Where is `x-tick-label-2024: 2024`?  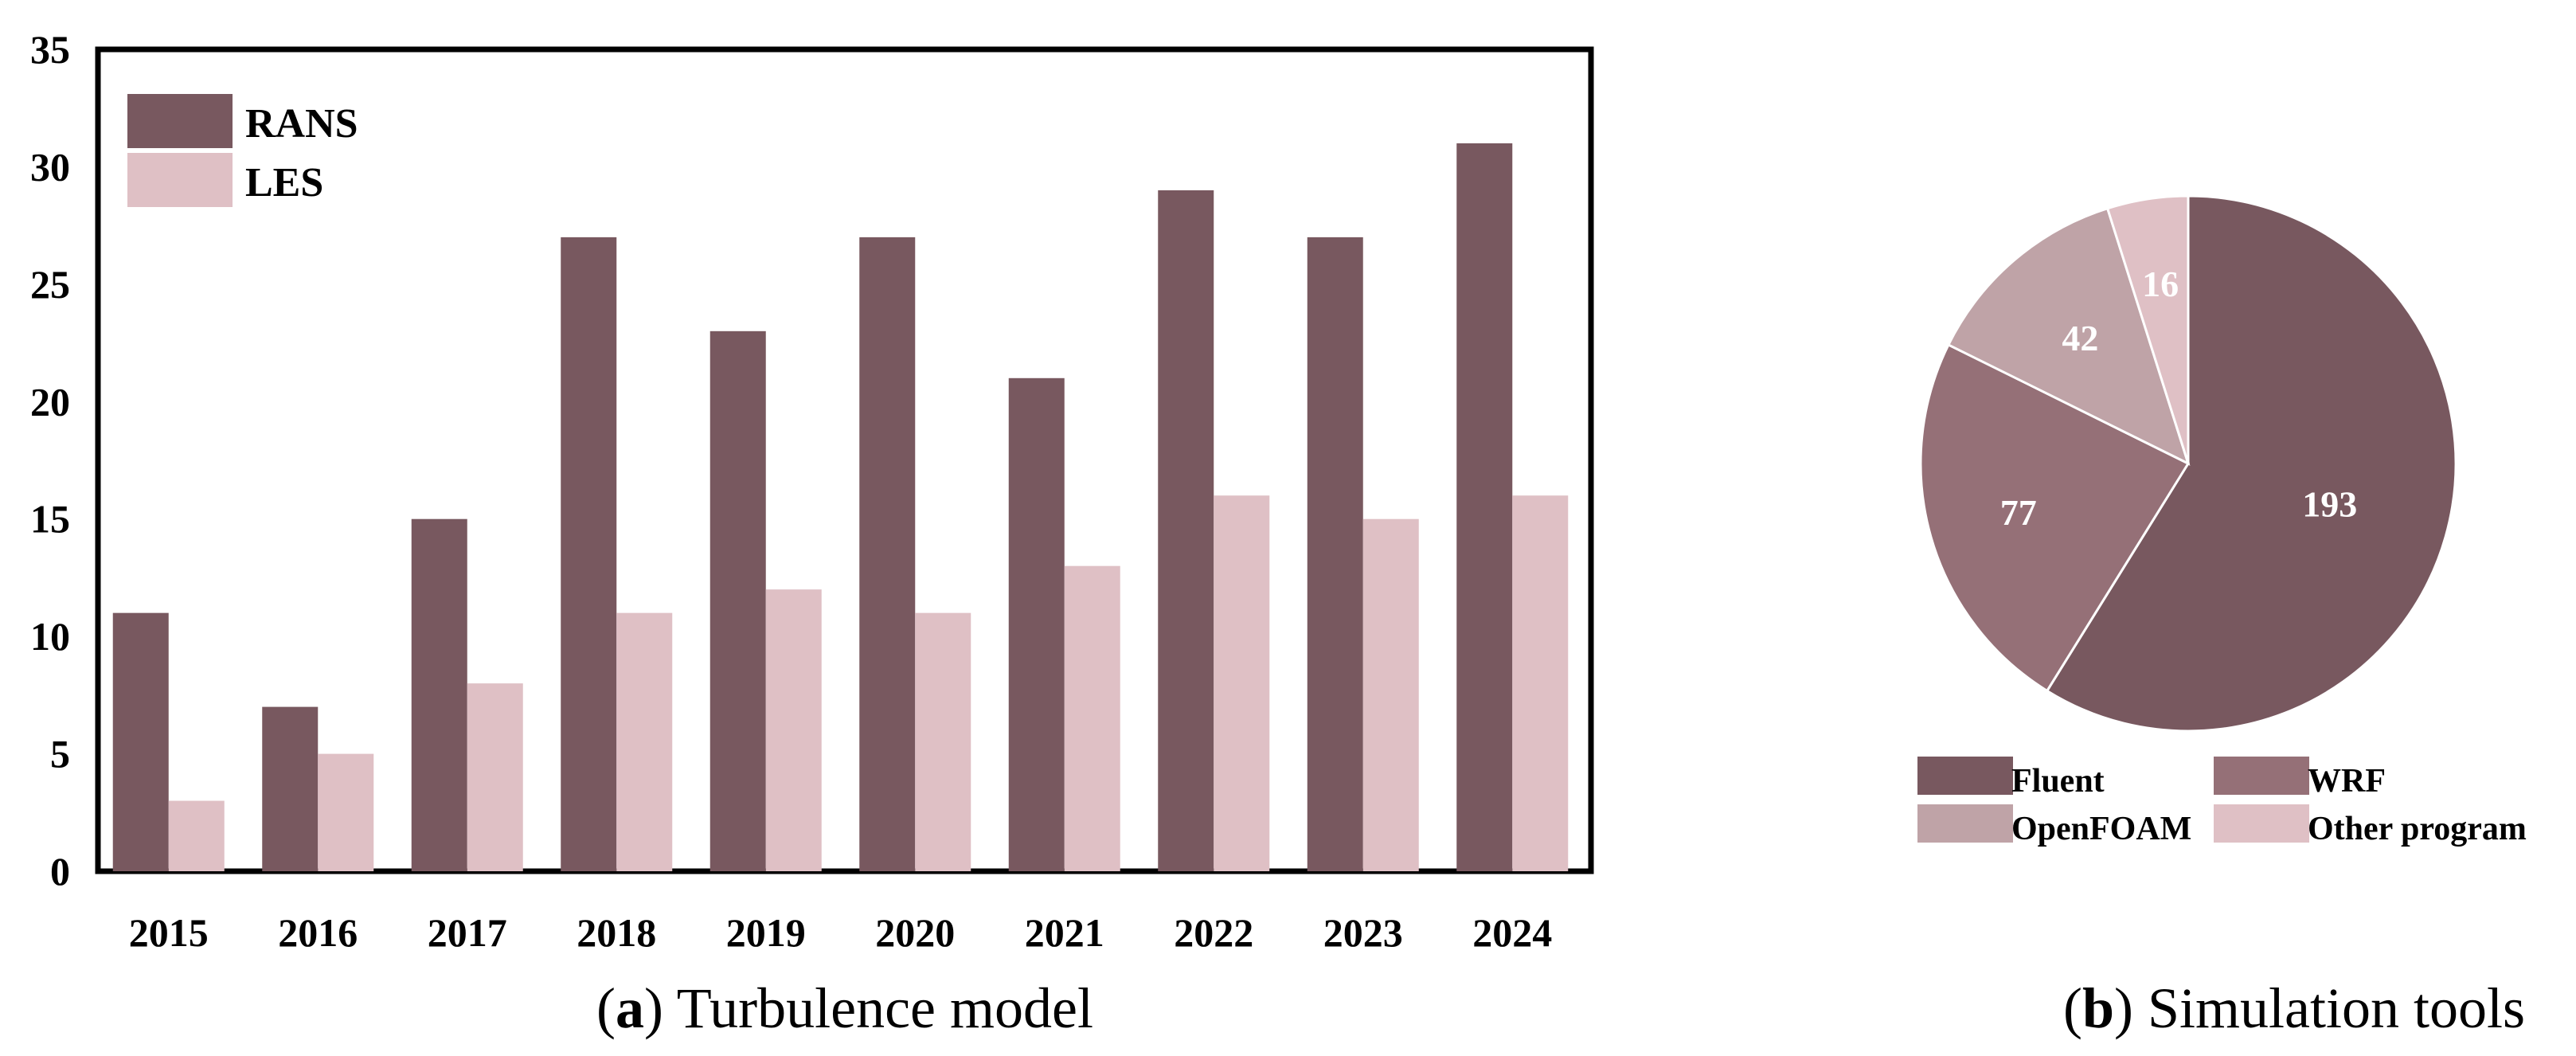 x-tick-label-2024: 2024 is located at coordinates (1512, 932).